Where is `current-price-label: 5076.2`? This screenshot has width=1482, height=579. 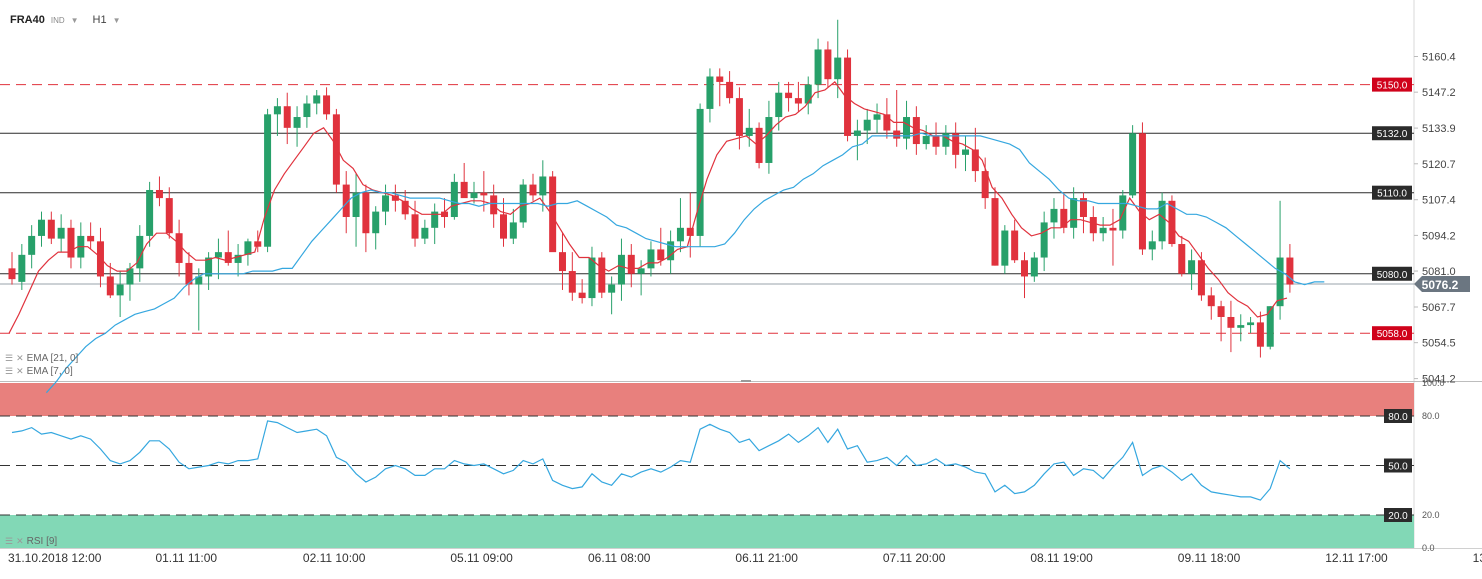
current-price-label: 5076.2 is located at coordinates (1440, 285).